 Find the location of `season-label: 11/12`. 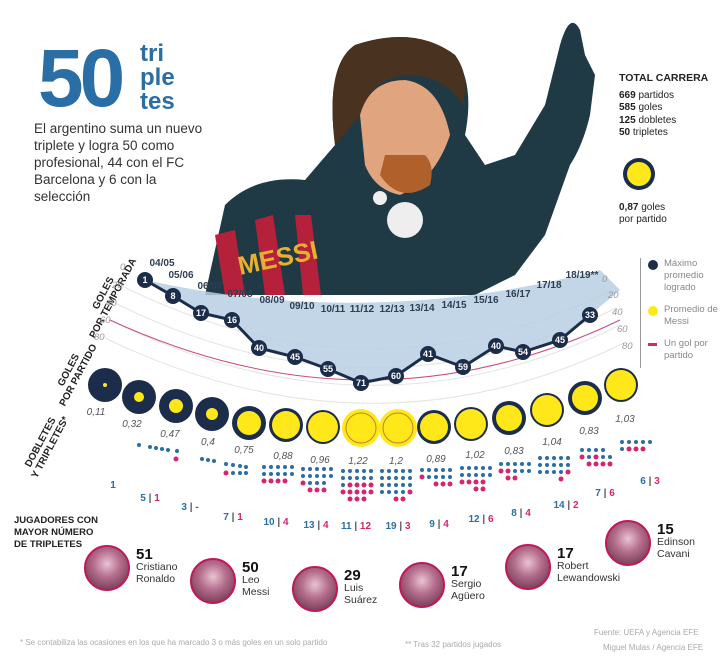

season-label: 11/12 is located at coordinates (362, 309).